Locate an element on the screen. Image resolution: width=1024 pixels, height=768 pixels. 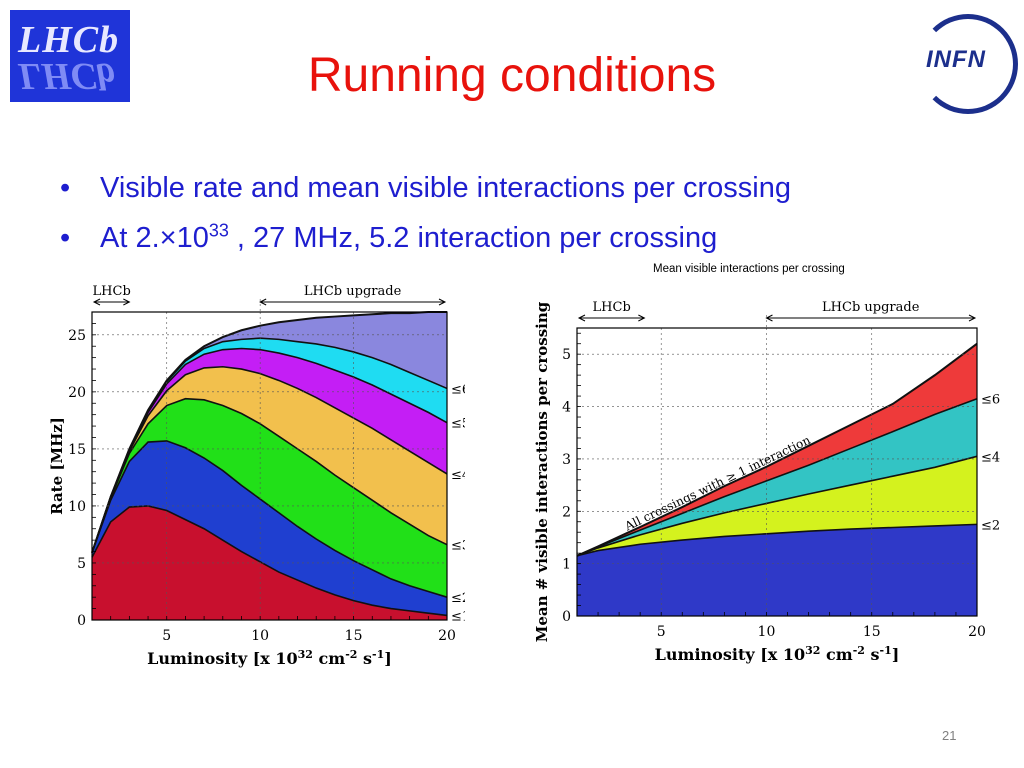
series-label: ≤1 is located at coordinates (458, 616).